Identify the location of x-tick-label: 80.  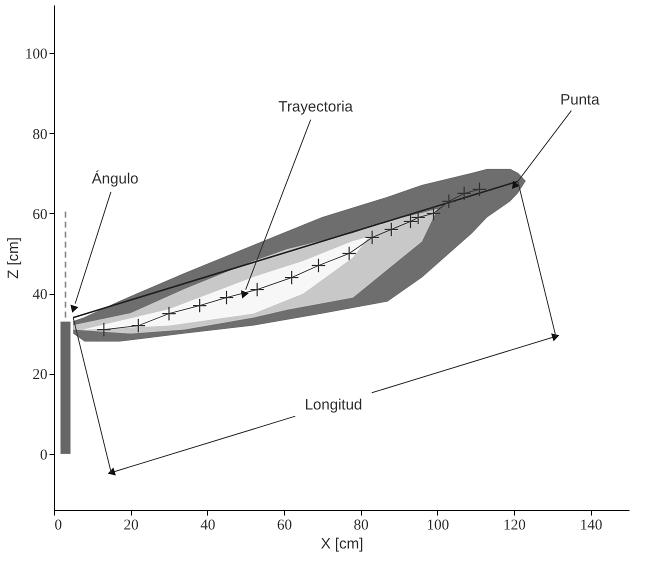
(361, 526).